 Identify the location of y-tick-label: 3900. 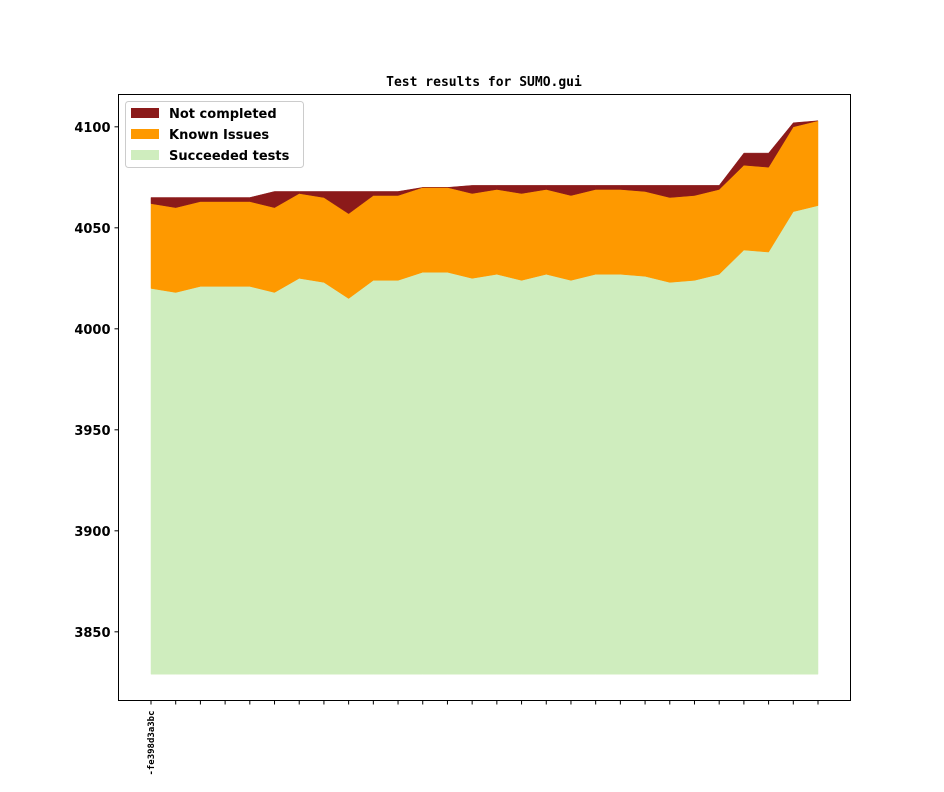
(92, 532).